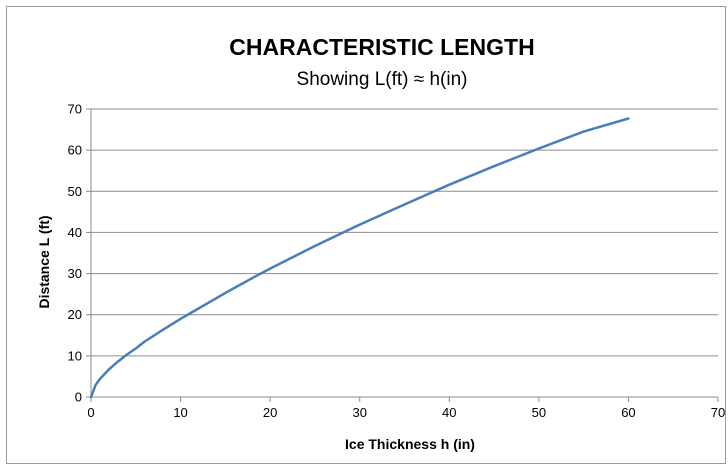 The height and width of the screenshot is (468, 728). I want to click on y-tick-label: 70, so click(75, 109).